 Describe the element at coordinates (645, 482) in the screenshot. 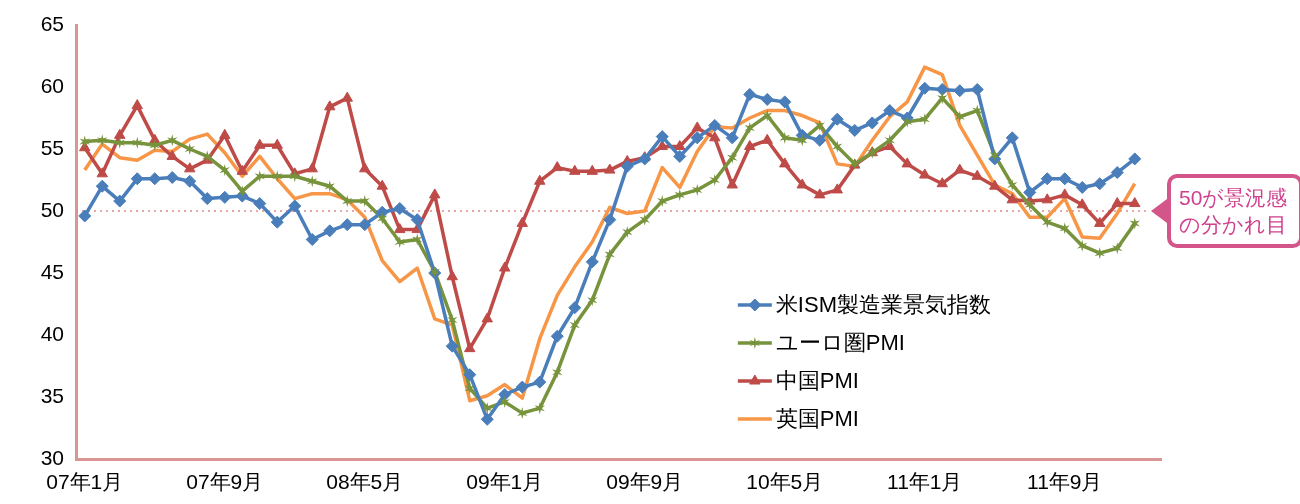

I see `x-tick-label: 09年9月` at that location.